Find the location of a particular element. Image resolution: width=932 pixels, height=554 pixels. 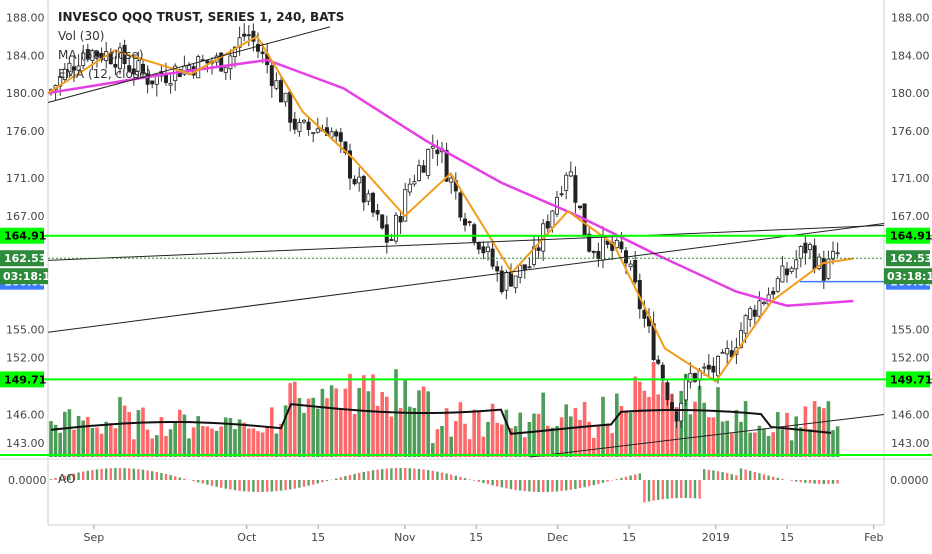

y-tick-left: 176.00 is located at coordinates (25, 131).